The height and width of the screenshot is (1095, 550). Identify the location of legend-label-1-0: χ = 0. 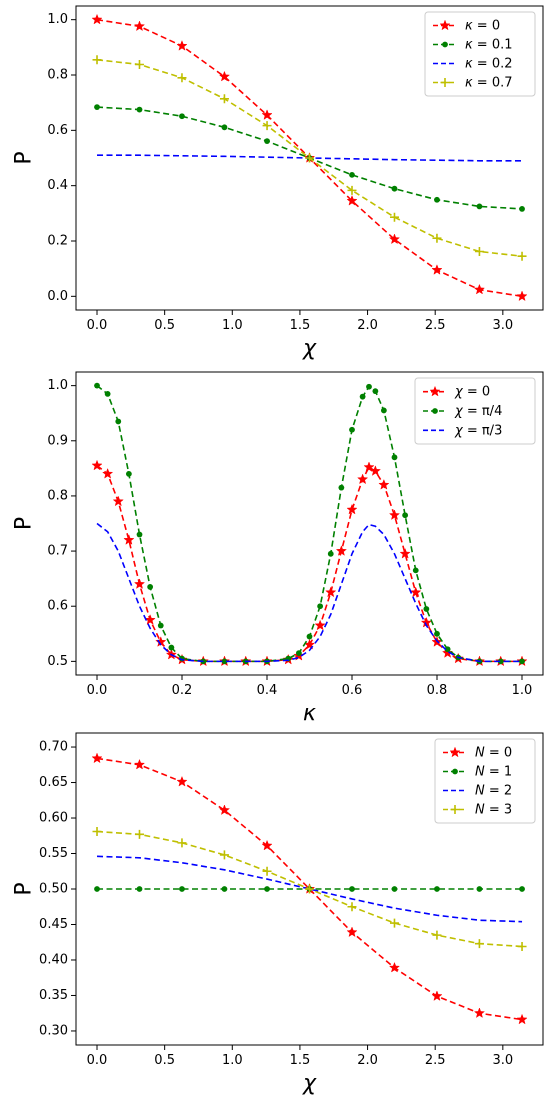
(472, 391).